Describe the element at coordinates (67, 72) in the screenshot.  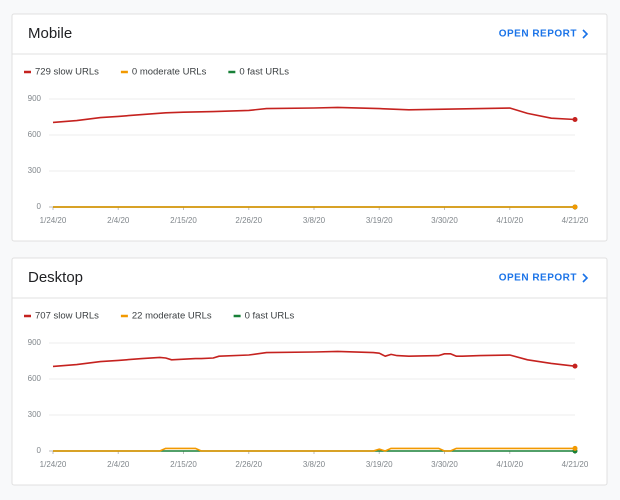
I see `legend-label: 729 slow URLs` at that location.